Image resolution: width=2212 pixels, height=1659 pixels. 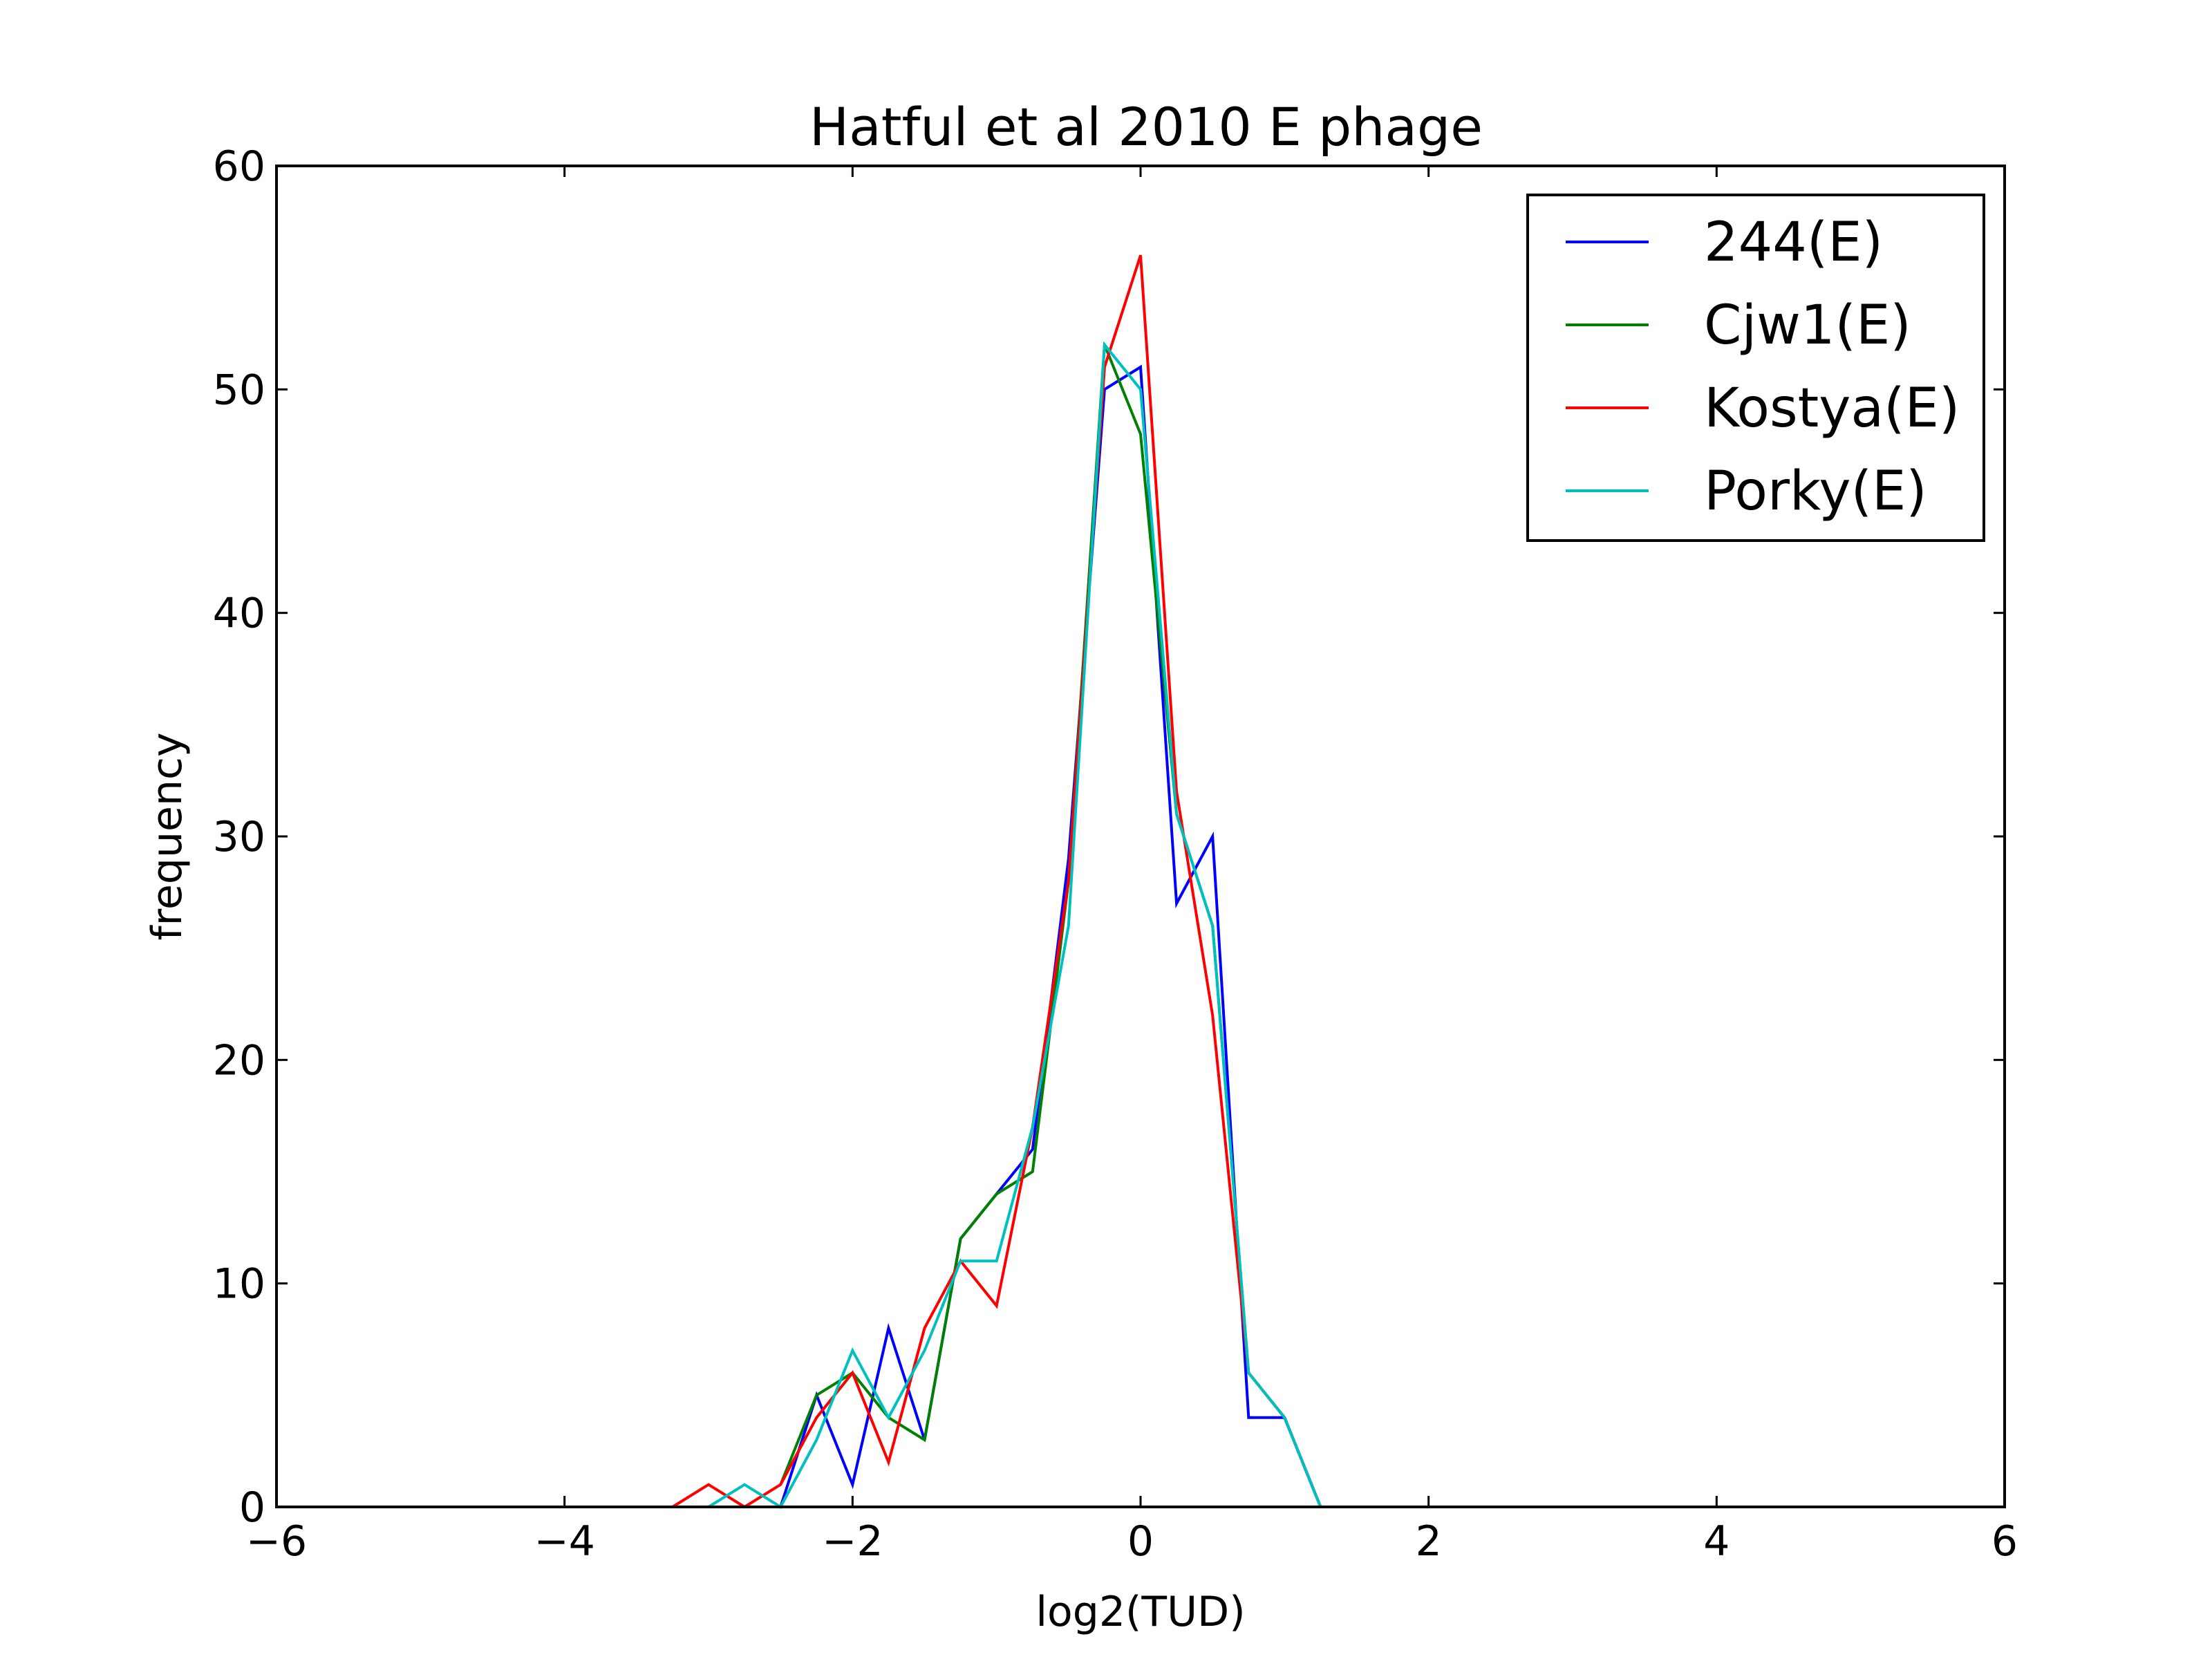 What do you see at coordinates (1793, 243) in the screenshot?
I see `legend-label-1: 244(E)` at bounding box center [1793, 243].